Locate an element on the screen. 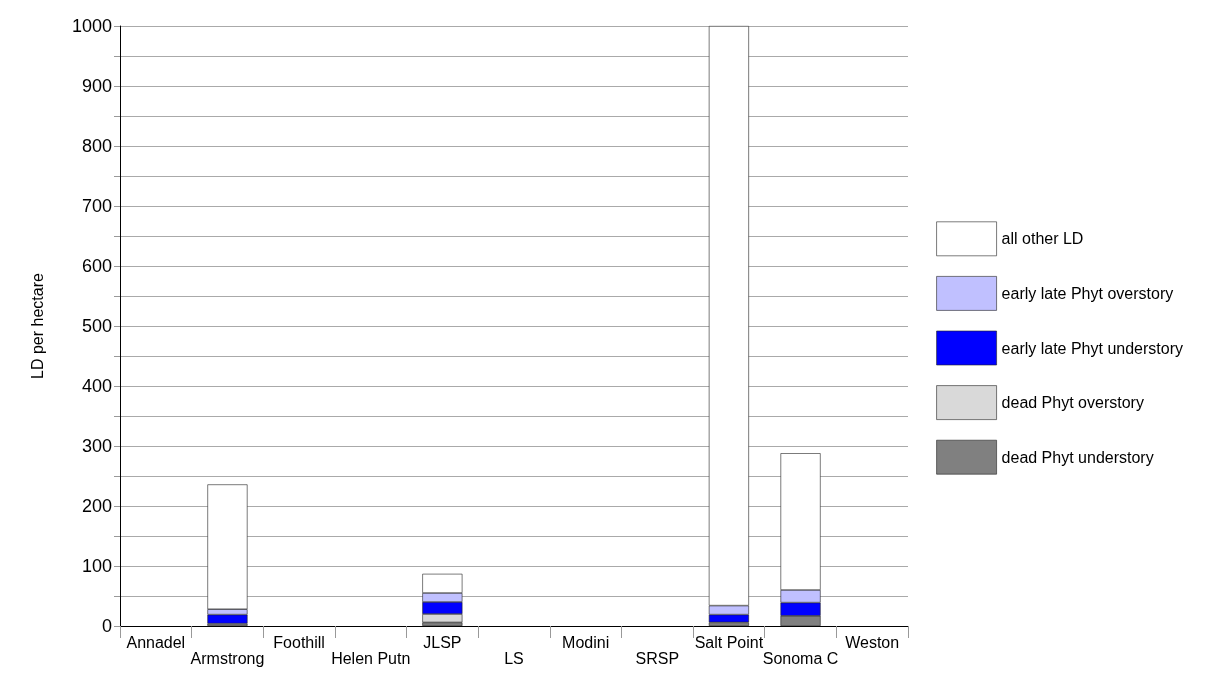  y-tick-label: 300 is located at coordinates (96, 446).